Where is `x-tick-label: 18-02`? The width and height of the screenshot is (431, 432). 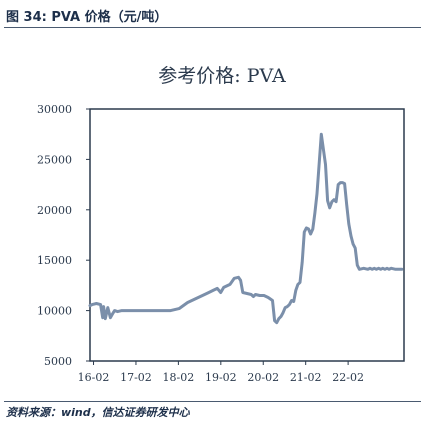 x-tick-label: 18-02 is located at coordinates (179, 377).